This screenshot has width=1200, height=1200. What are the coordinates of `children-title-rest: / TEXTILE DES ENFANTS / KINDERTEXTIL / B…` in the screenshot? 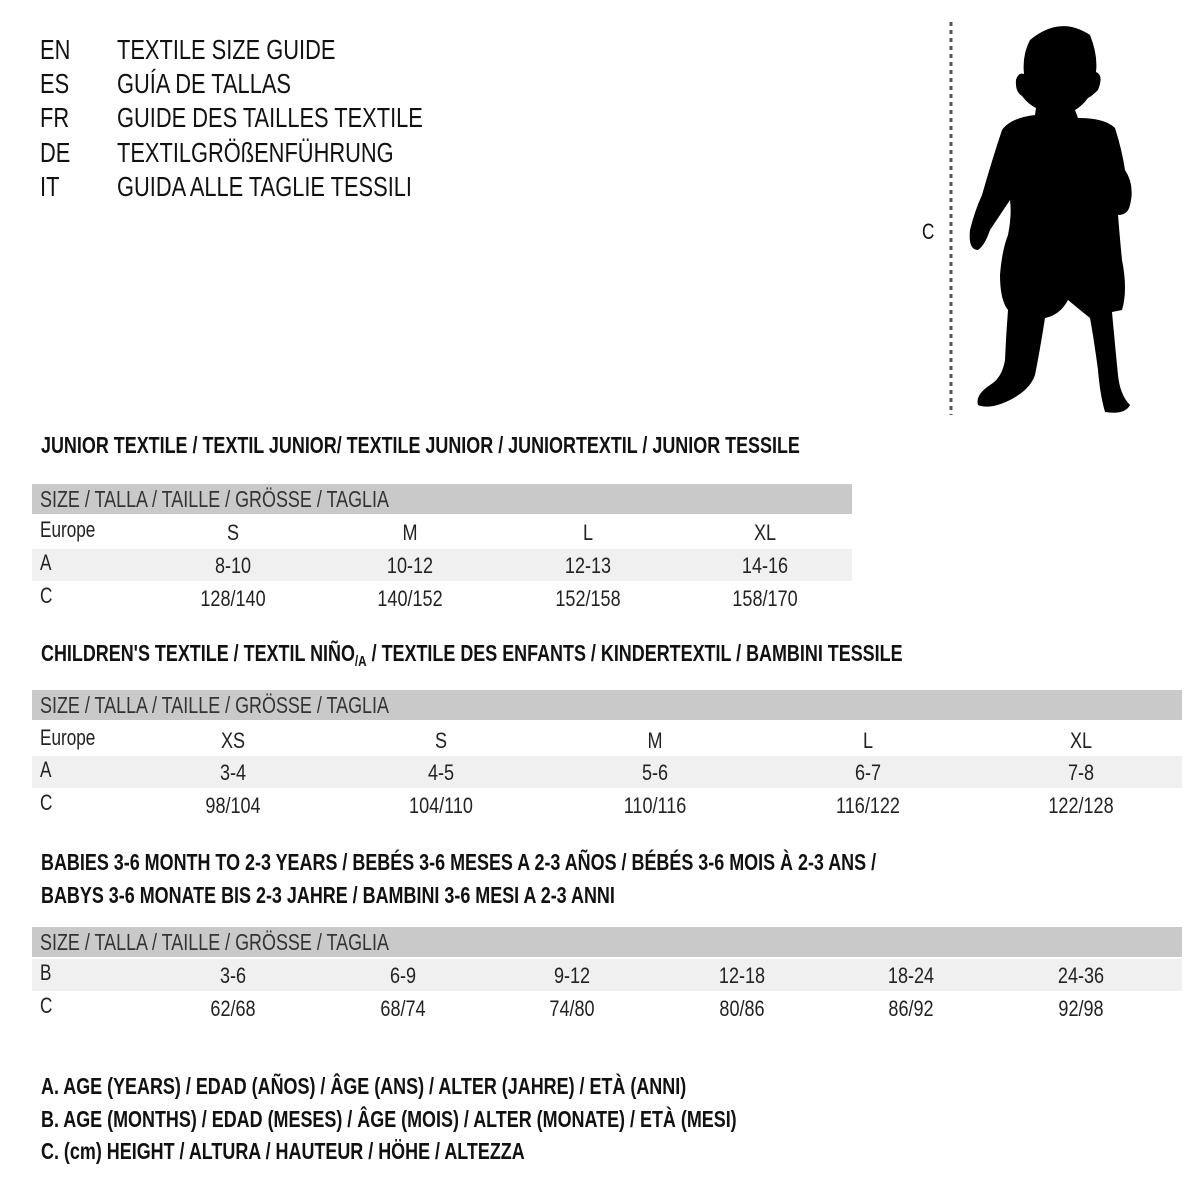 It's located at (634, 653).